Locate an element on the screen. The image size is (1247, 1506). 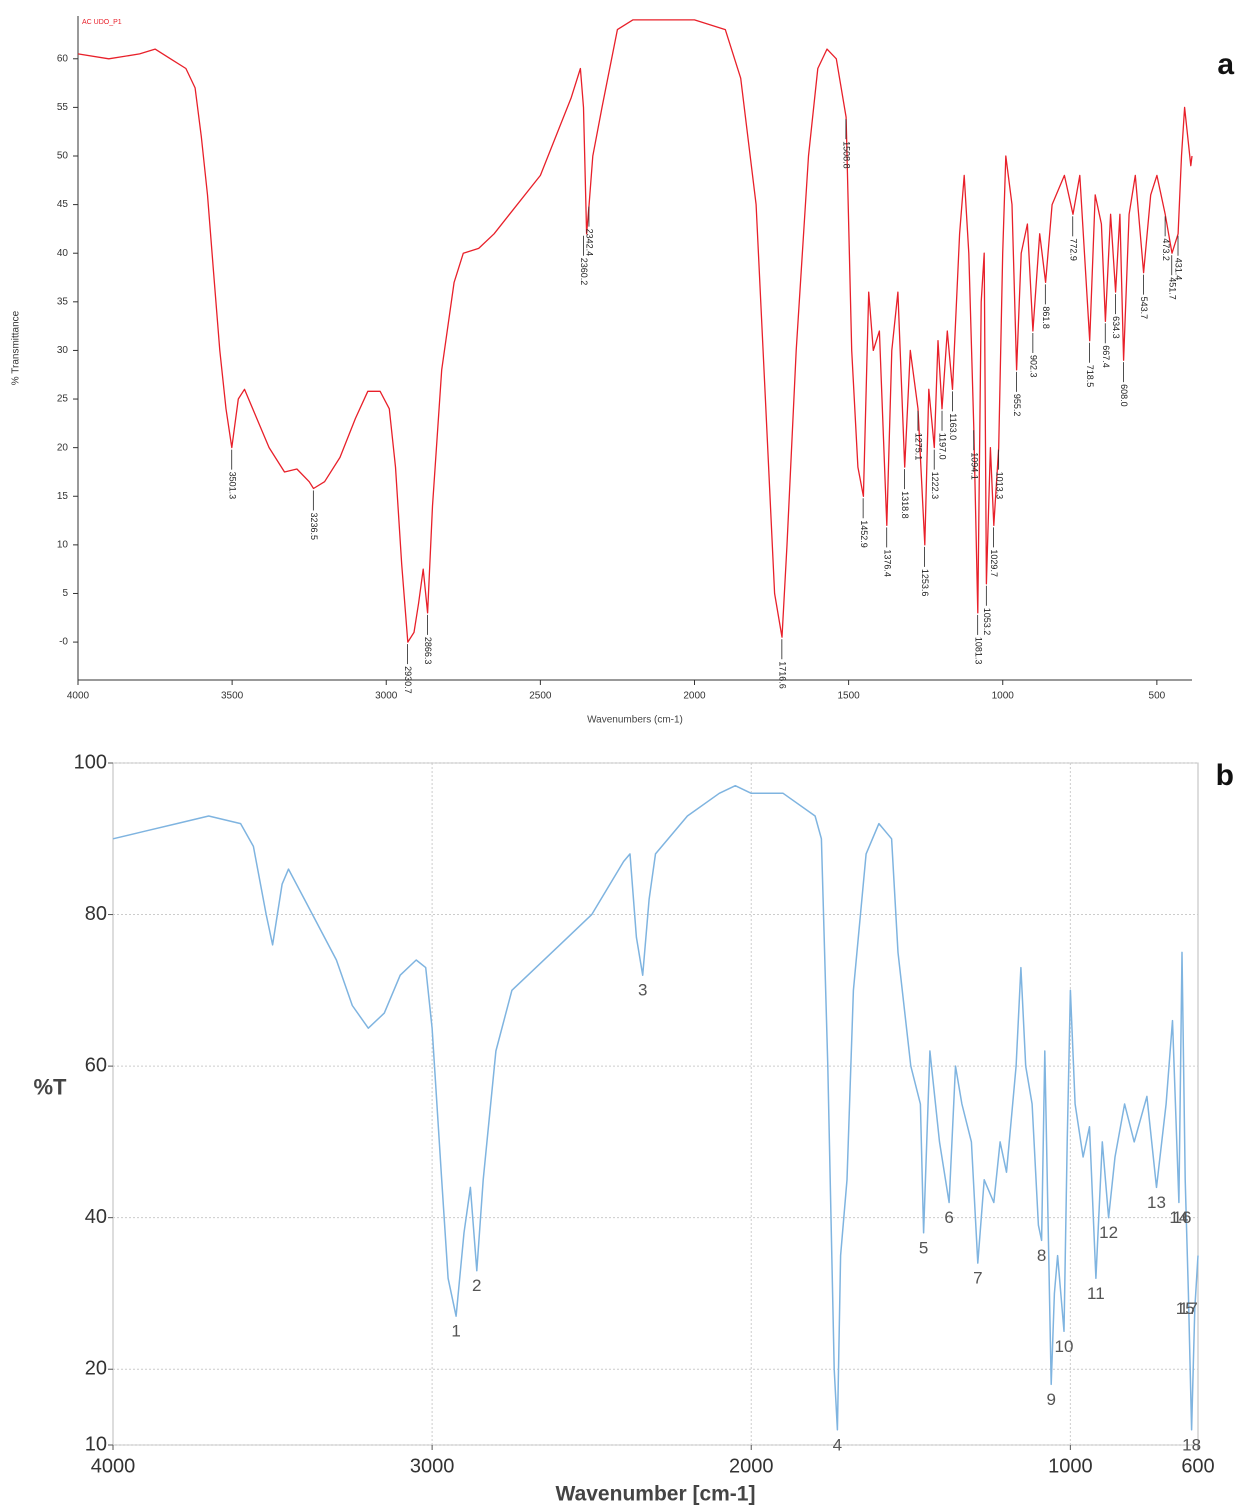
peak-label: 5 is located at coordinates (923, 1247).